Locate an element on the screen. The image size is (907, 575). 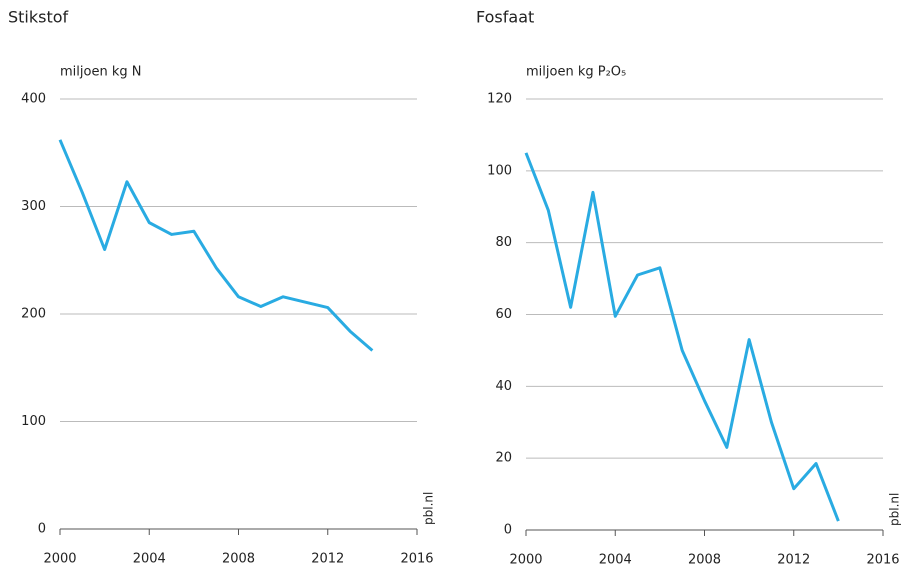
y-tick-label: 60 is located at coordinates (503, 314).